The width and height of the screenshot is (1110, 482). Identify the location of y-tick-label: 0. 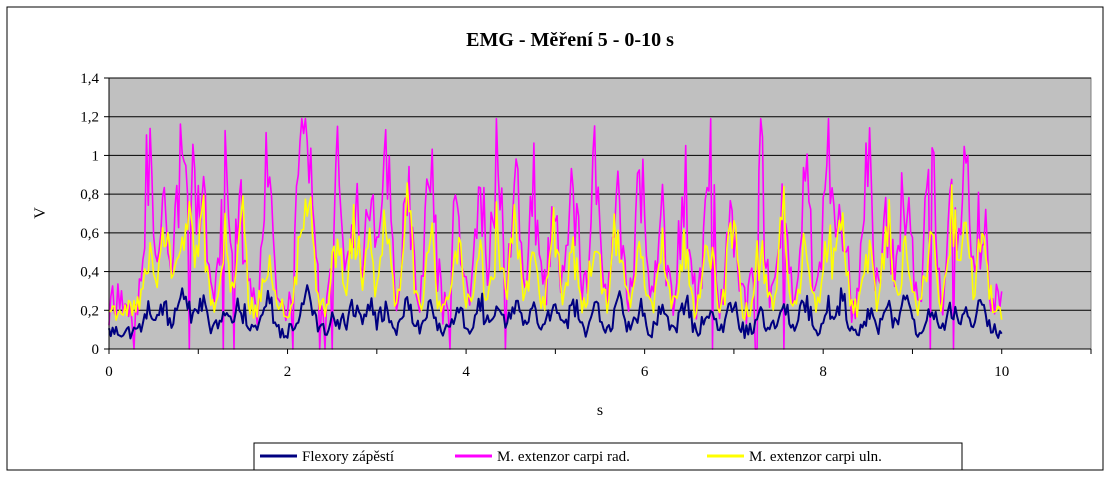
(96, 350).